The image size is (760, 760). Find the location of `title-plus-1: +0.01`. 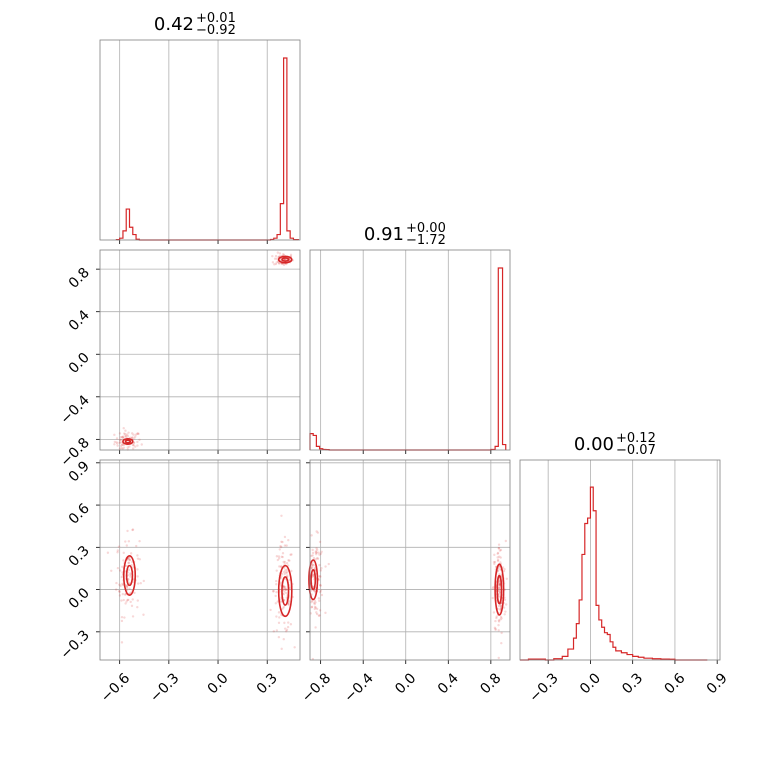

title-plus-1: +0.01 is located at coordinates (216, 18).